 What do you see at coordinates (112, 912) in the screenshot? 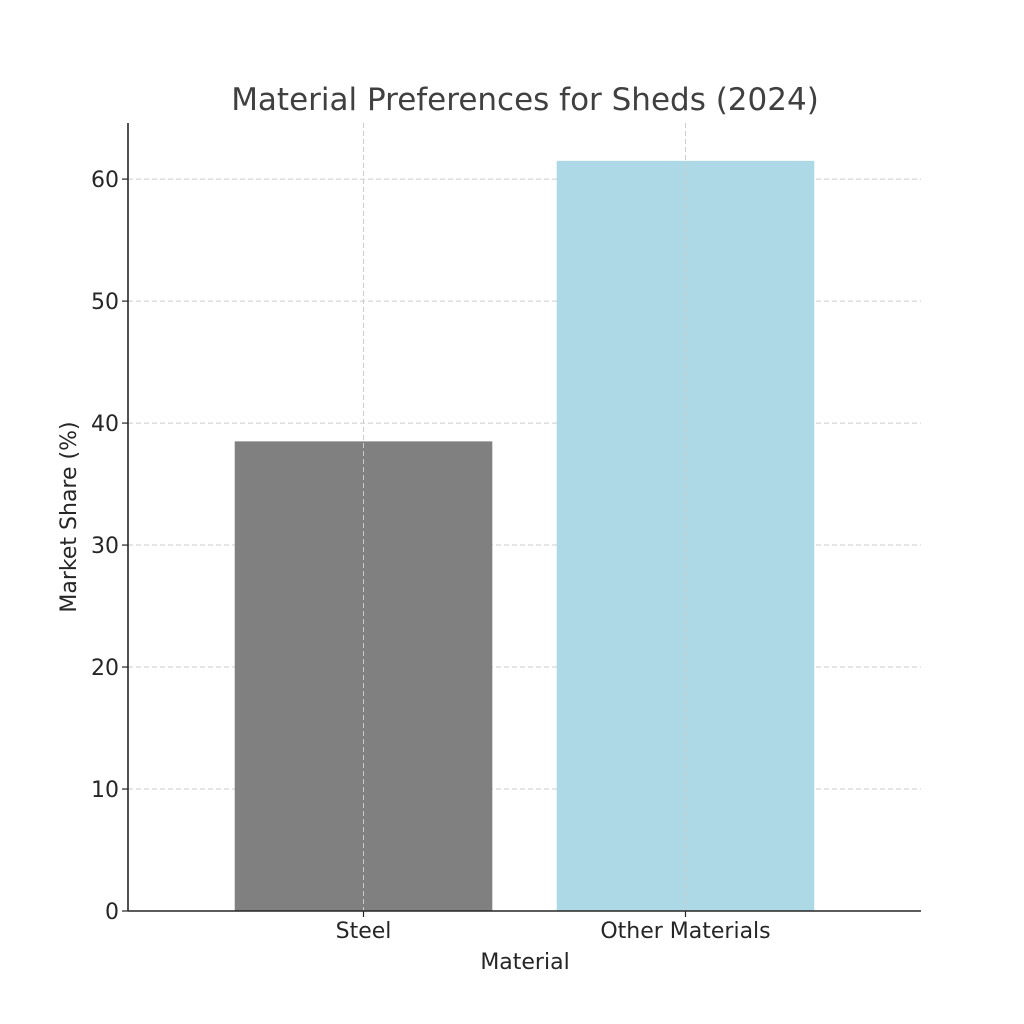
I see `y-tick-label: 0` at bounding box center [112, 912].